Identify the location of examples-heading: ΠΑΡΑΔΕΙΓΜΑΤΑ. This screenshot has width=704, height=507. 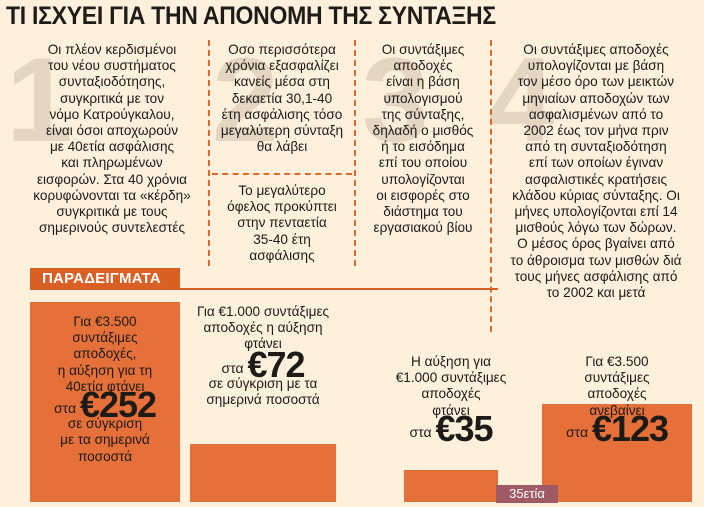
(105, 279).